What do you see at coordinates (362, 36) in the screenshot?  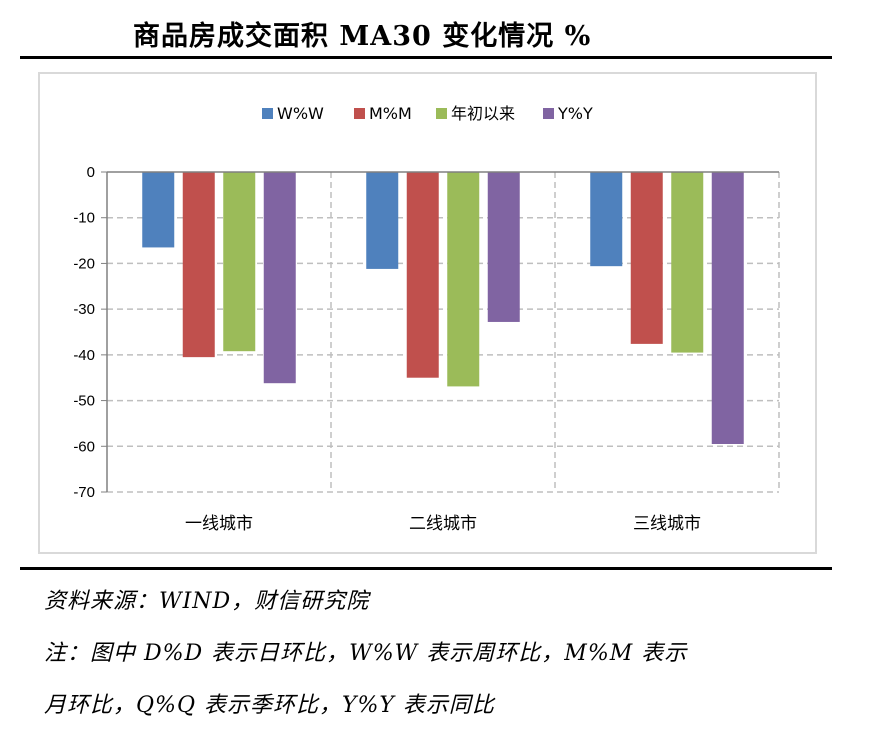 I see `chart-title: 商品房成交面积 MA30 变化情况 %` at bounding box center [362, 36].